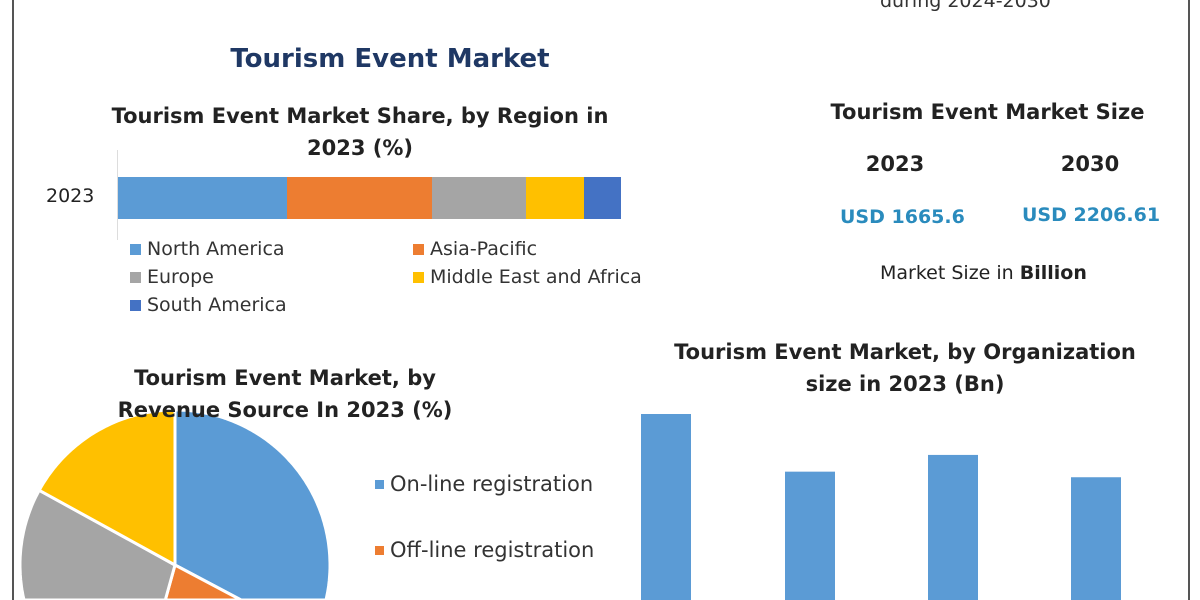  I want to click on value-2030: USD 2206.61, so click(1091, 215).